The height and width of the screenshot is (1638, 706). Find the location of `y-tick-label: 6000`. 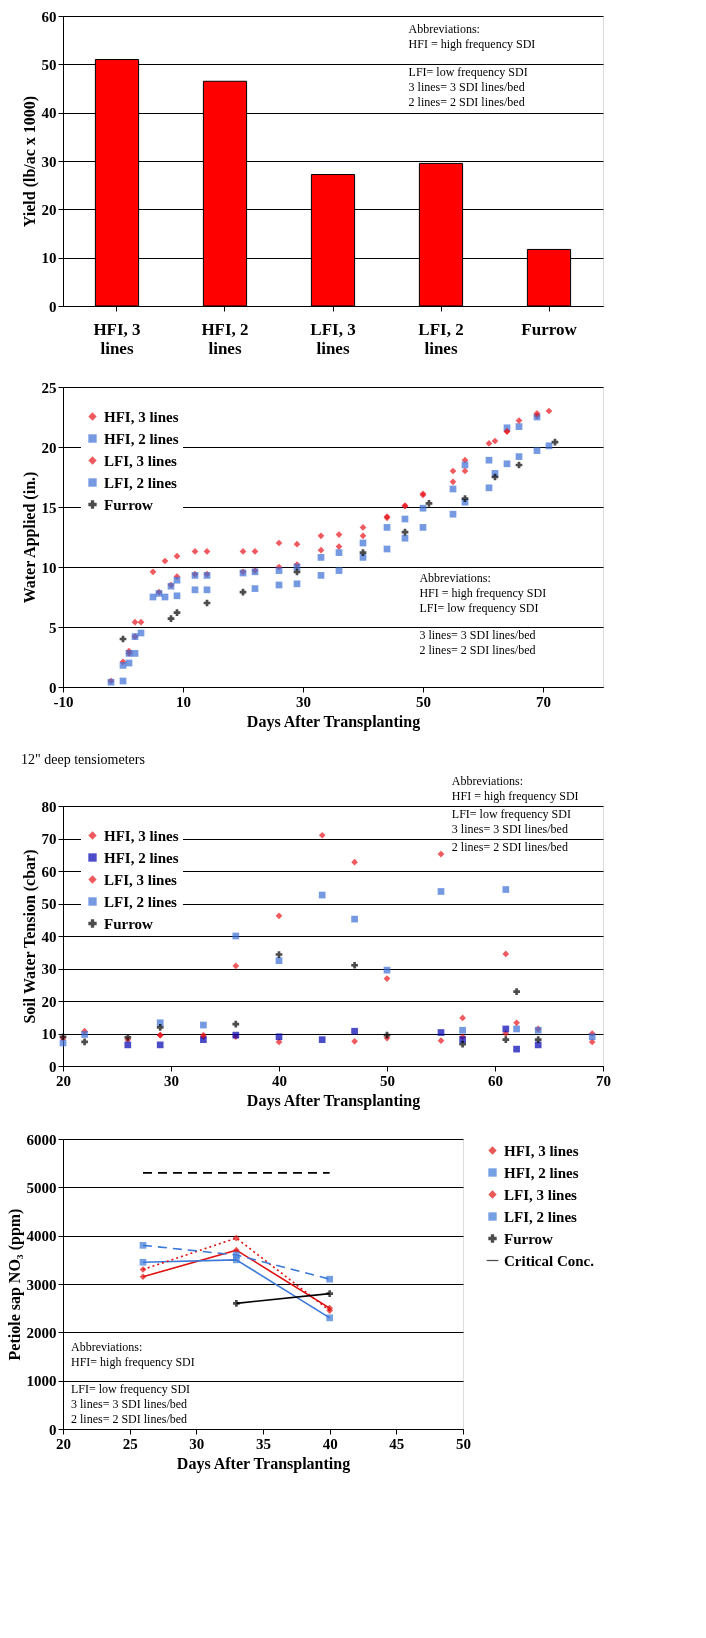

y-tick-label: 6000 is located at coordinates (41, 1139).